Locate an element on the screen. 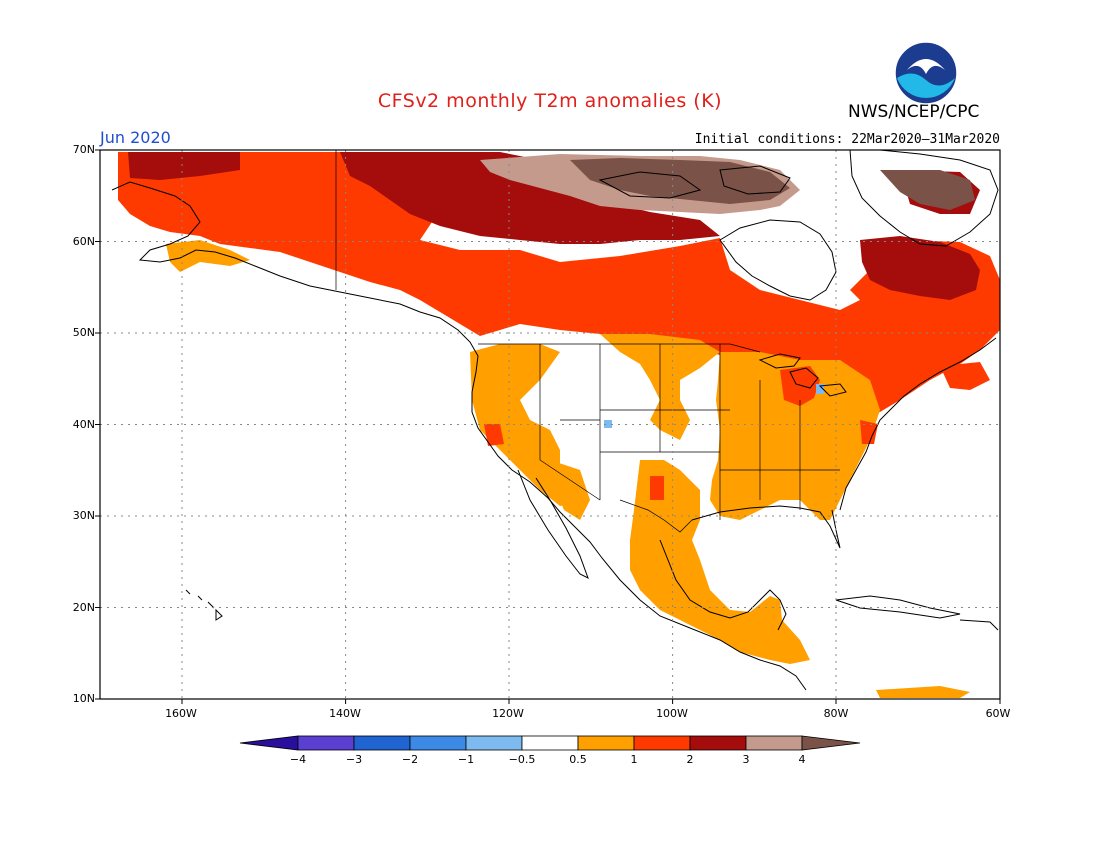 The image size is (1100, 850). lat-label-60n: 60N is located at coordinates (83, 241).